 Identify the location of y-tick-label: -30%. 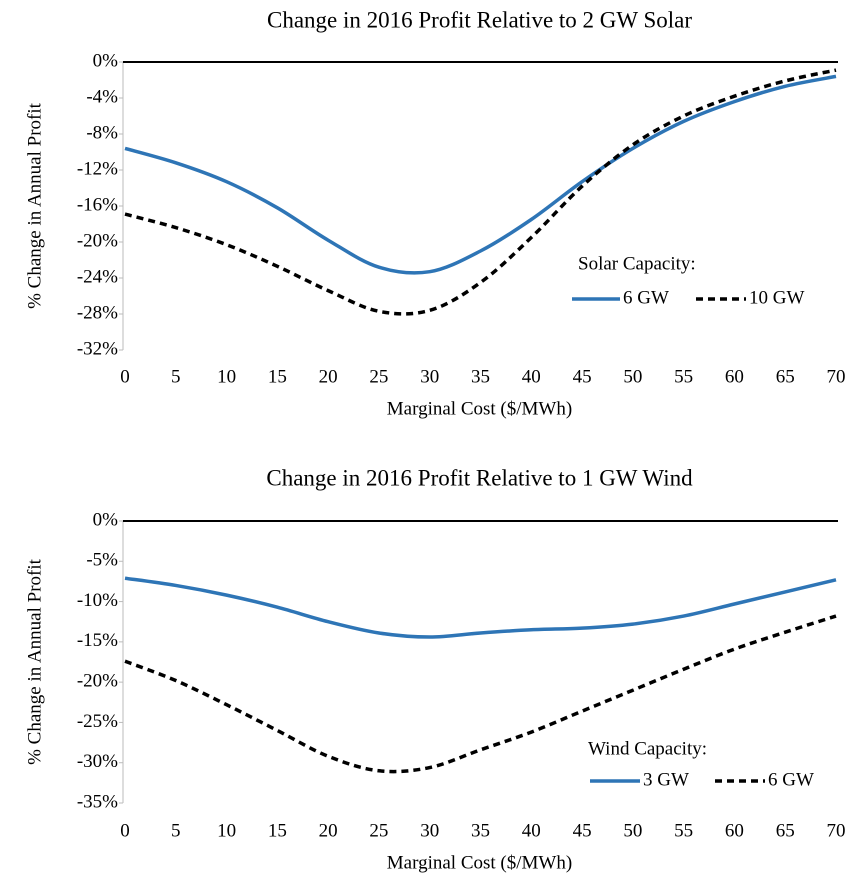
(97, 761).